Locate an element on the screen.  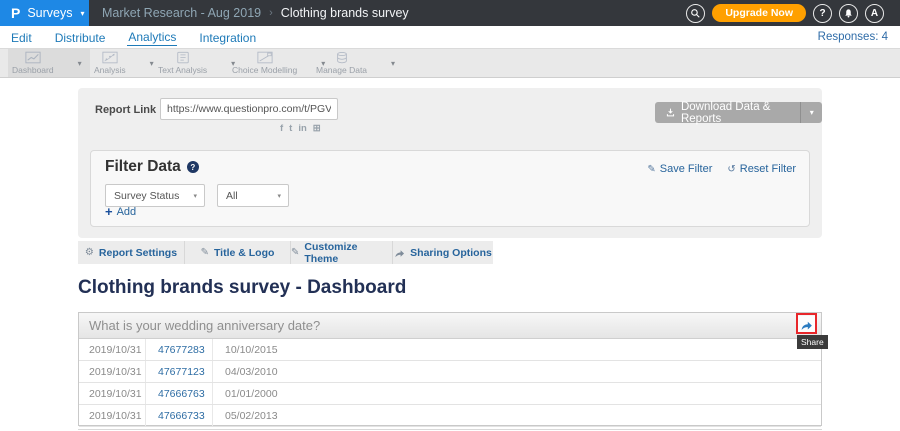
analytics-toolbar: Dashboard ▾ Analysis ▾ is located at coordinates (450, 63).